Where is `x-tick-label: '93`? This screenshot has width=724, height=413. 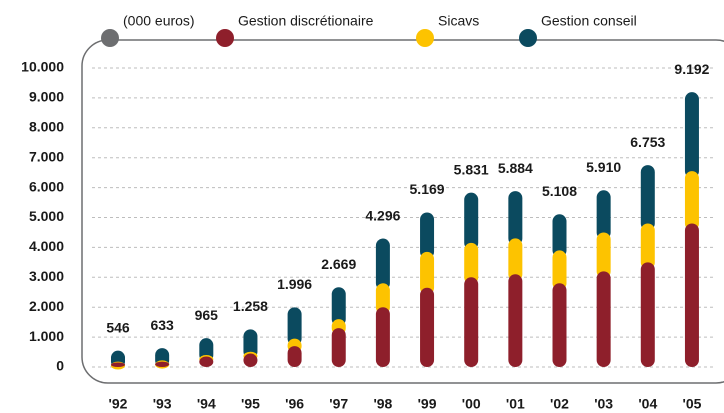
x-tick-label: '93 is located at coordinates (162, 404).